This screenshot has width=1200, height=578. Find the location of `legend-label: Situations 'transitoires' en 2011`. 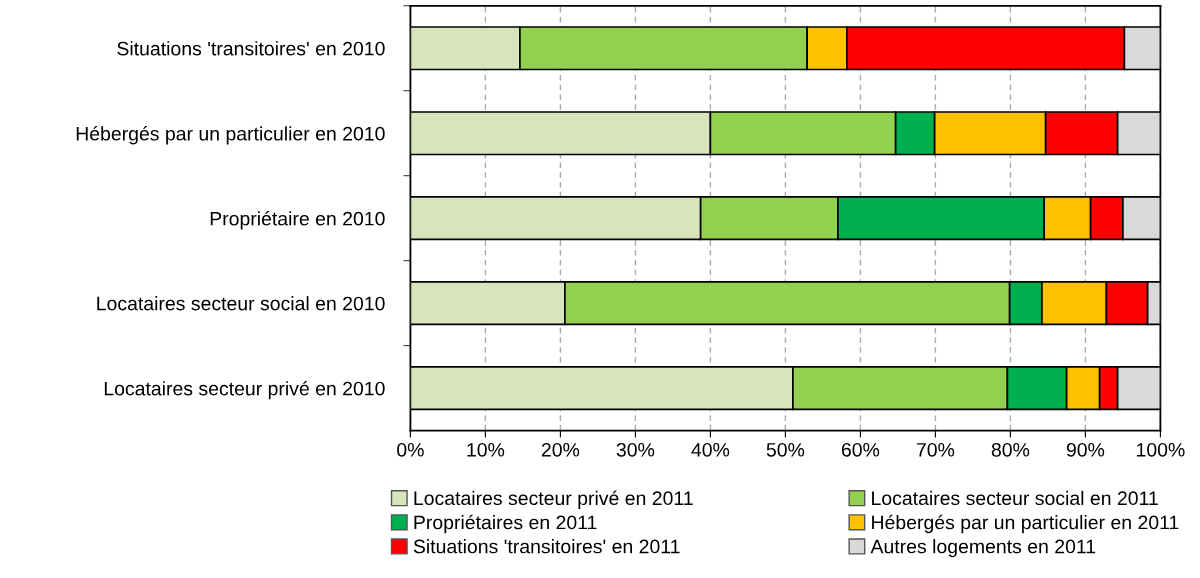

legend-label: Situations 'transitoires' en 2011 is located at coordinates (546, 546).